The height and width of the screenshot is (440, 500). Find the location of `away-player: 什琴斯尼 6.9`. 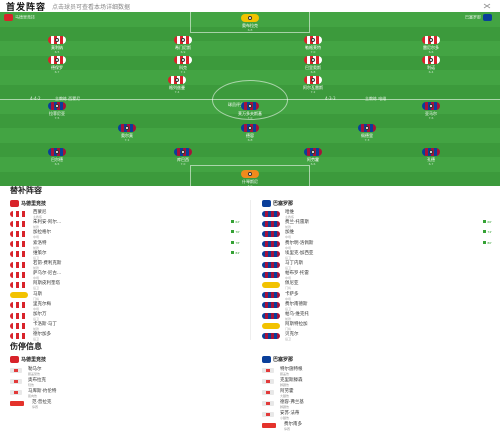

away-player: 什琴斯尼 6.9 is located at coordinates (250, 178).